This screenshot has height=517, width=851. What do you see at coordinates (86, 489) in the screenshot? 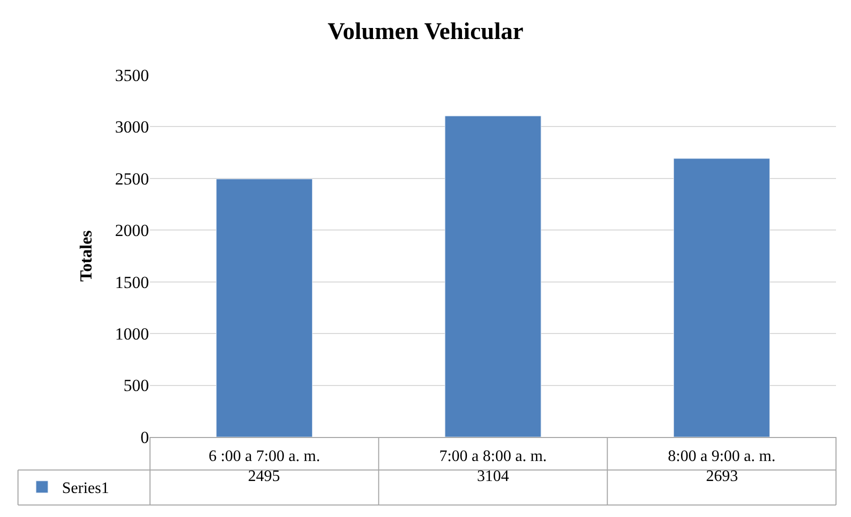
I see `legend-label: Series1` at bounding box center [86, 489].